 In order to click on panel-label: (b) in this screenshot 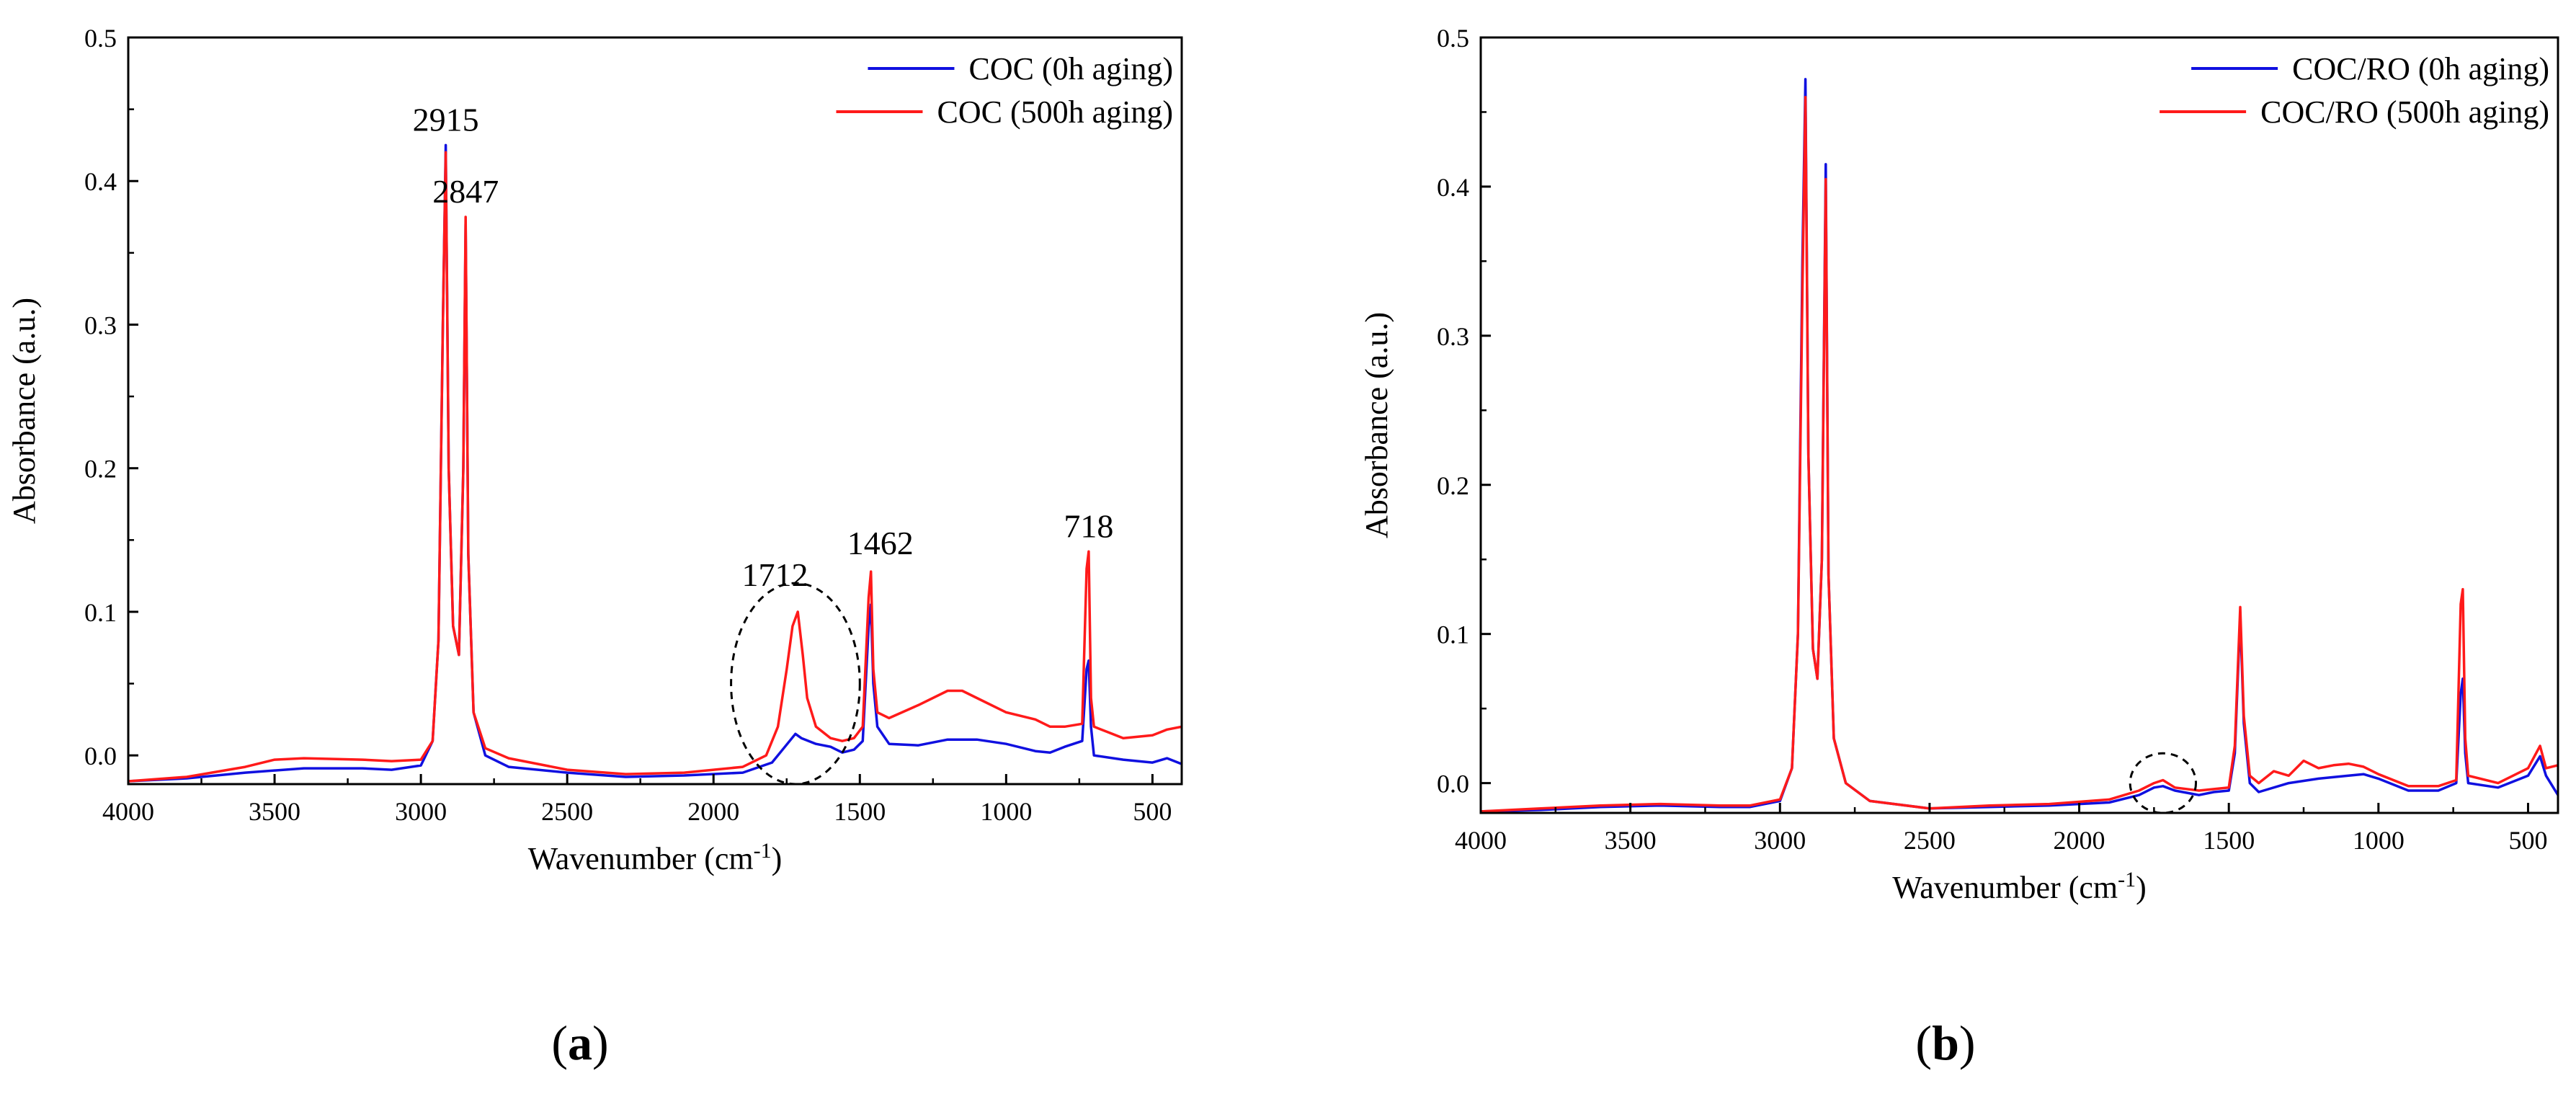, I will do `click(1945, 1042)`.